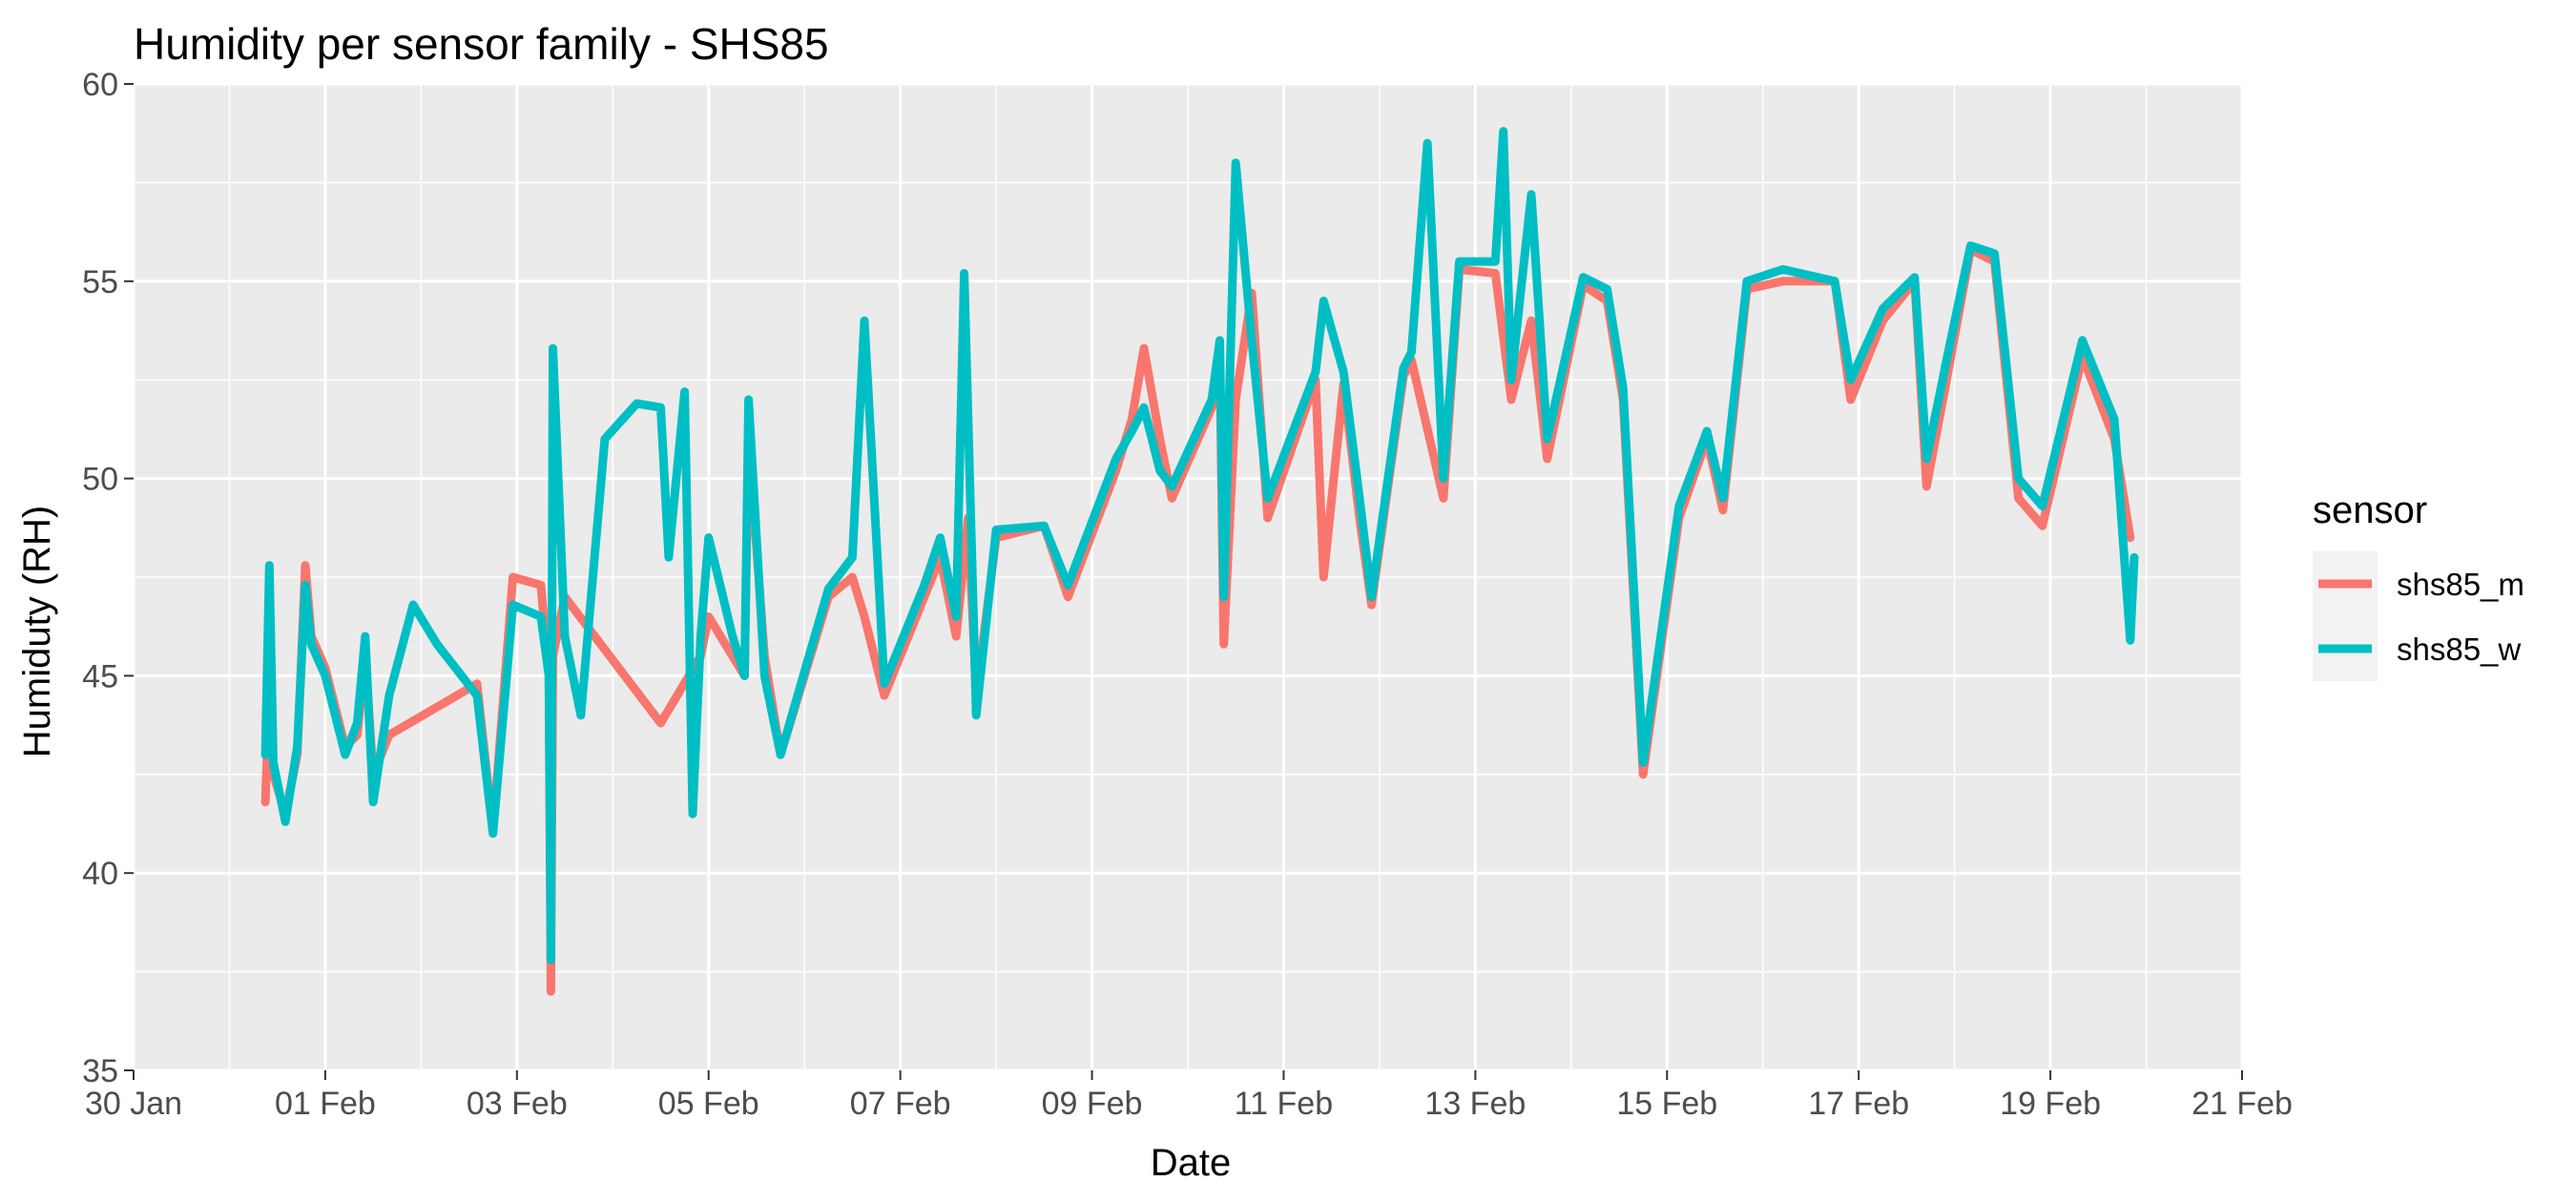 The height and width of the screenshot is (1202, 2576). What do you see at coordinates (1092, 1104) in the screenshot?
I see `x-tick-label: 09 Feb` at bounding box center [1092, 1104].